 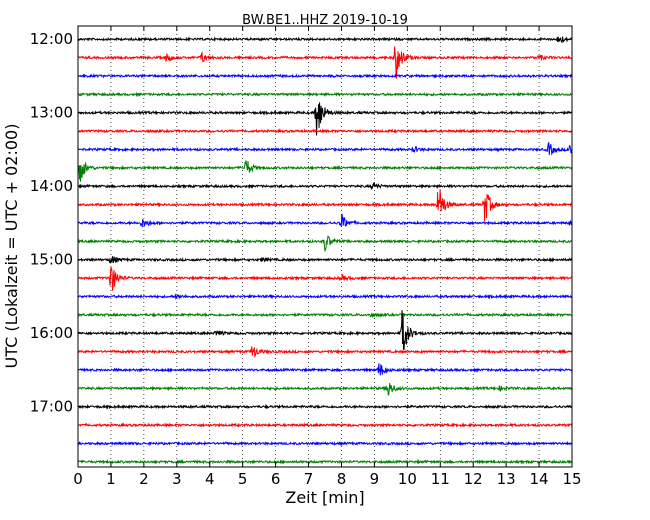 I want to click on x-tick-label: 5, so click(x=243, y=479).